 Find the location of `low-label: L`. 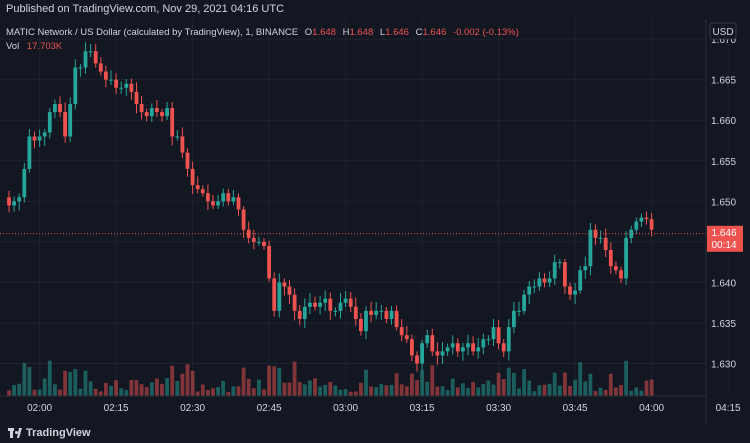

low-label: L is located at coordinates (382, 32).